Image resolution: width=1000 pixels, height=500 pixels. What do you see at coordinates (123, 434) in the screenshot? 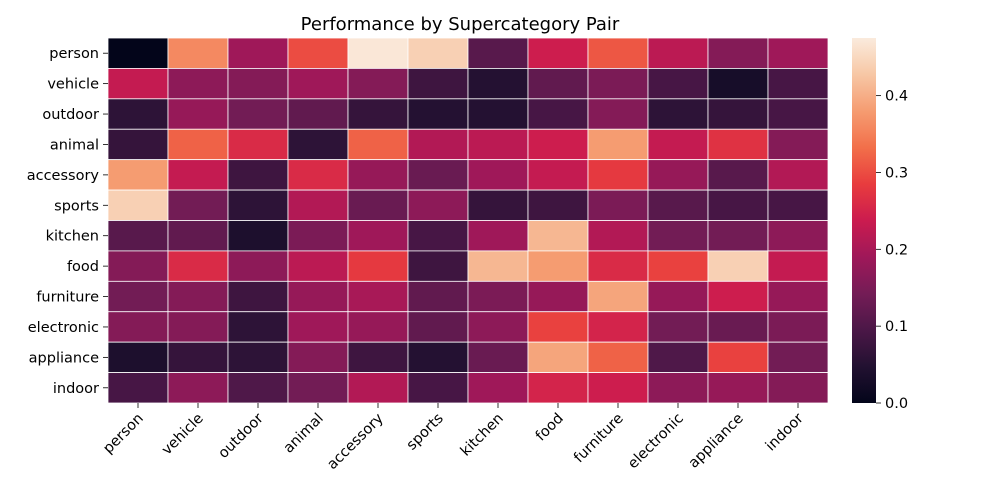
I see `x-tick-label: person` at bounding box center [123, 434].